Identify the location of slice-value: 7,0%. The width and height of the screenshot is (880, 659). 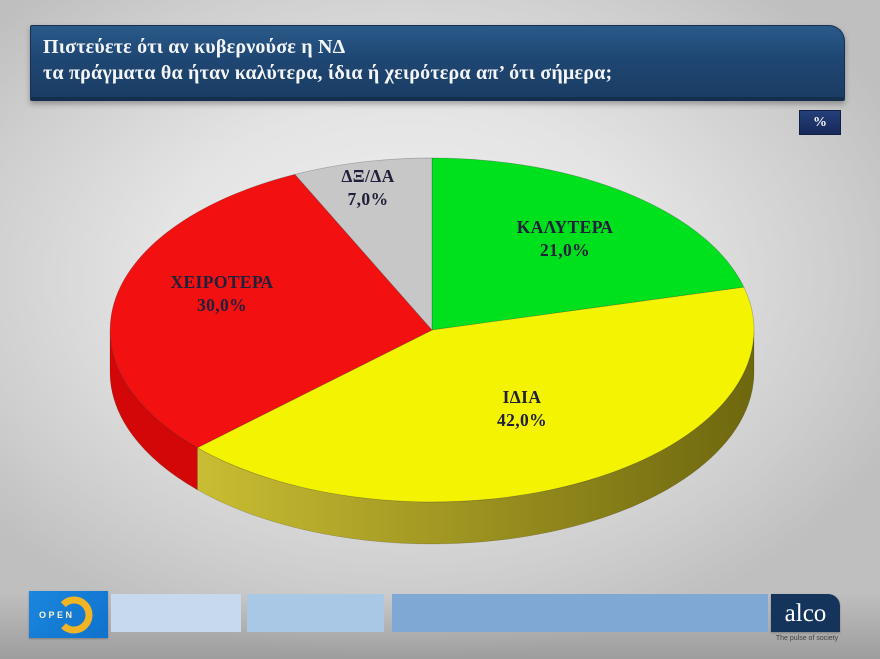
(368, 199).